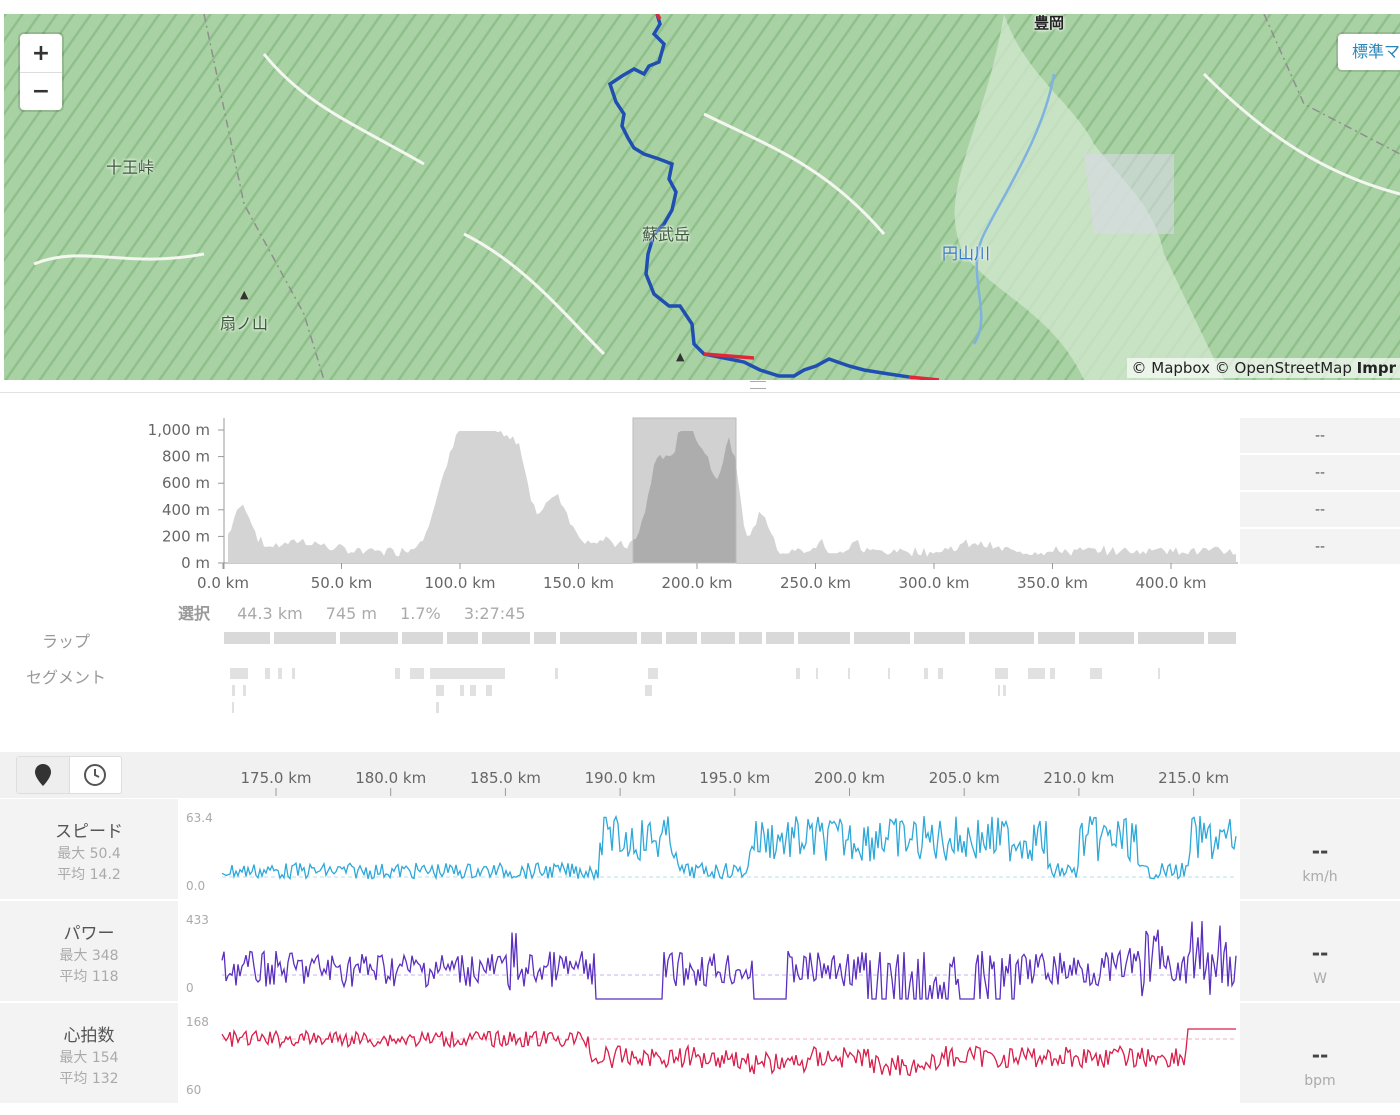  Describe the element at coordinates (1193, 778) in the screenshot. I see `km-tick-label: 215.0 km` at that location.